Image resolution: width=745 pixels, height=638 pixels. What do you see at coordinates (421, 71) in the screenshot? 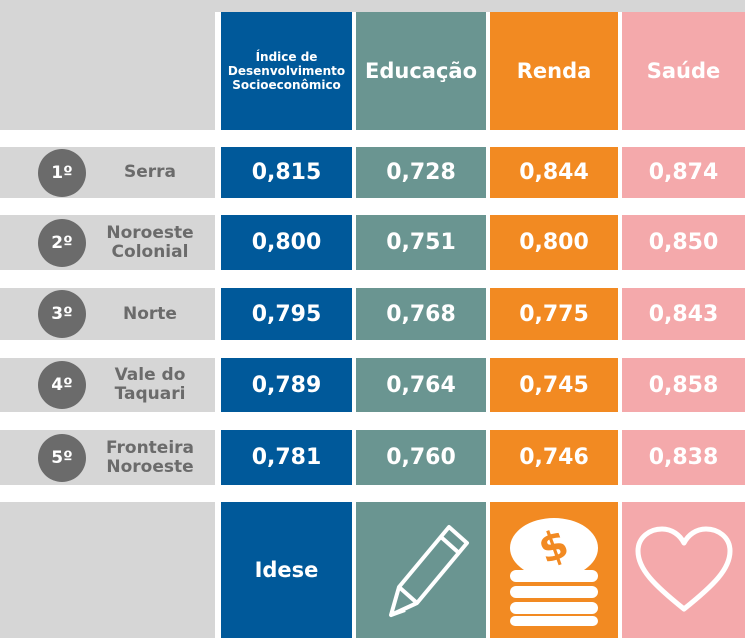
I see `column-header: Educação` at bounding box center [421, 71].